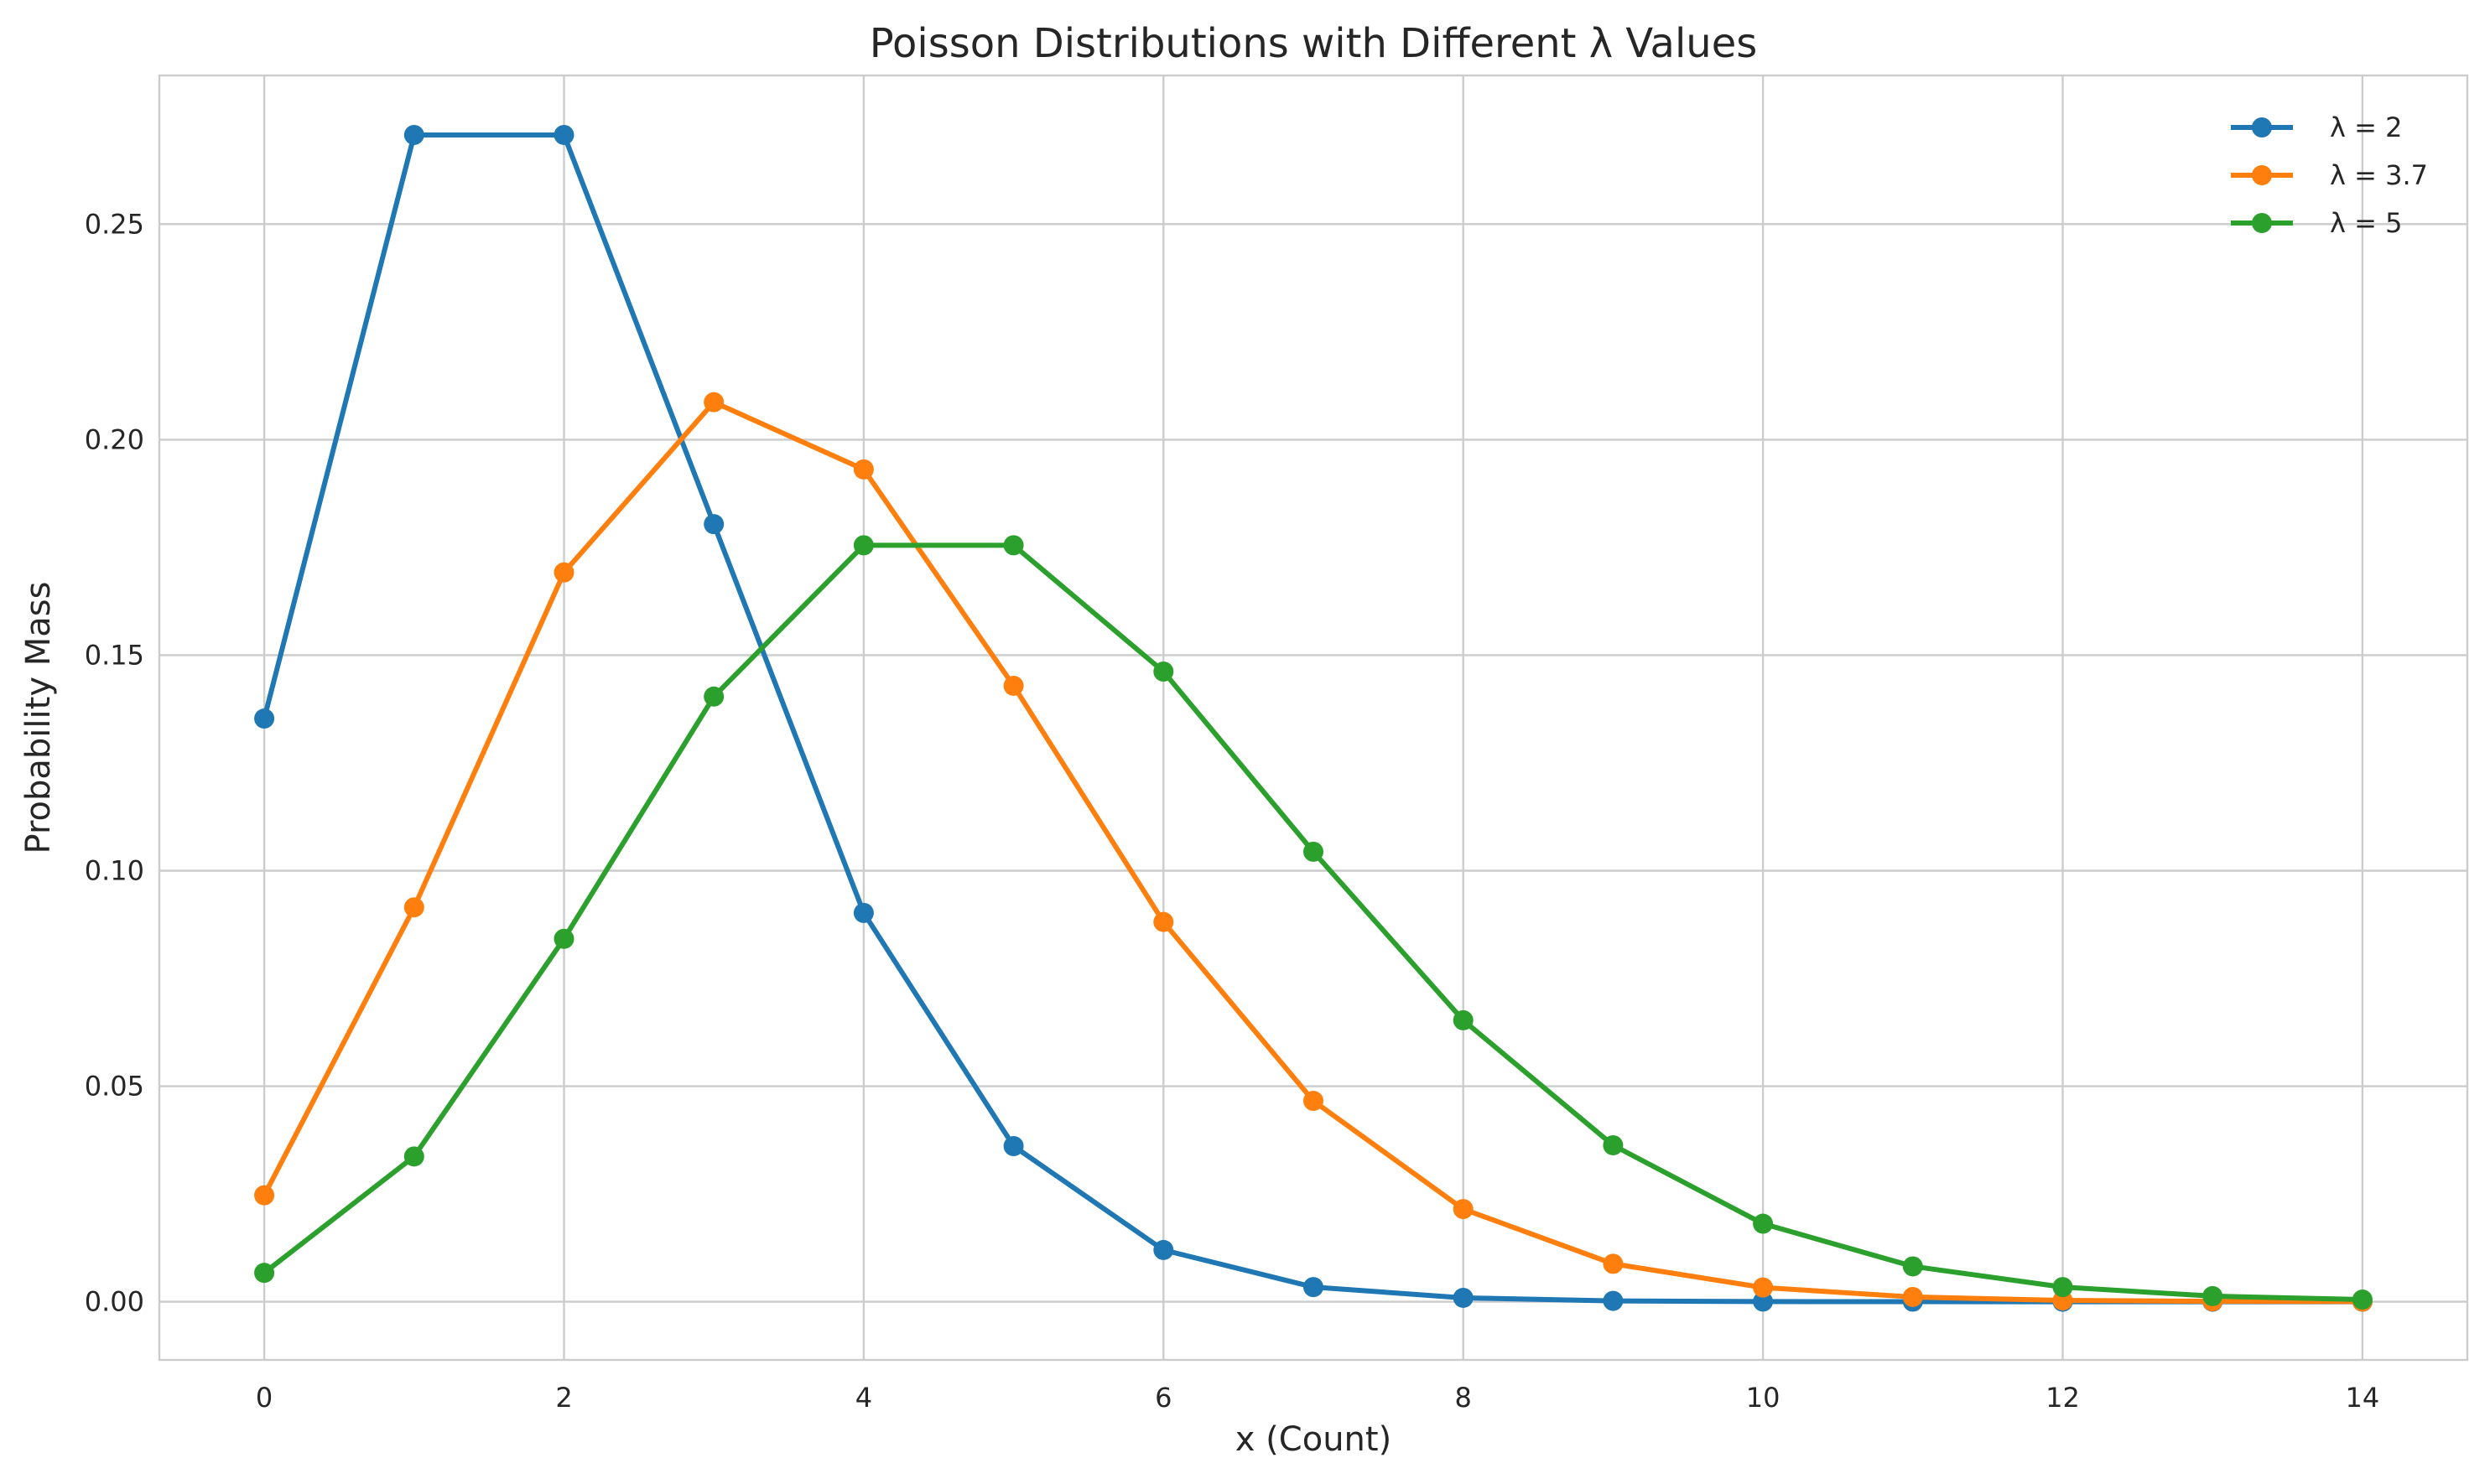 The image size is (2490, 1484). What do you see at coordinates (114, 871) in the screenshot?
I see `y-tick-label: 0.10` at bounding box center [114, 871].